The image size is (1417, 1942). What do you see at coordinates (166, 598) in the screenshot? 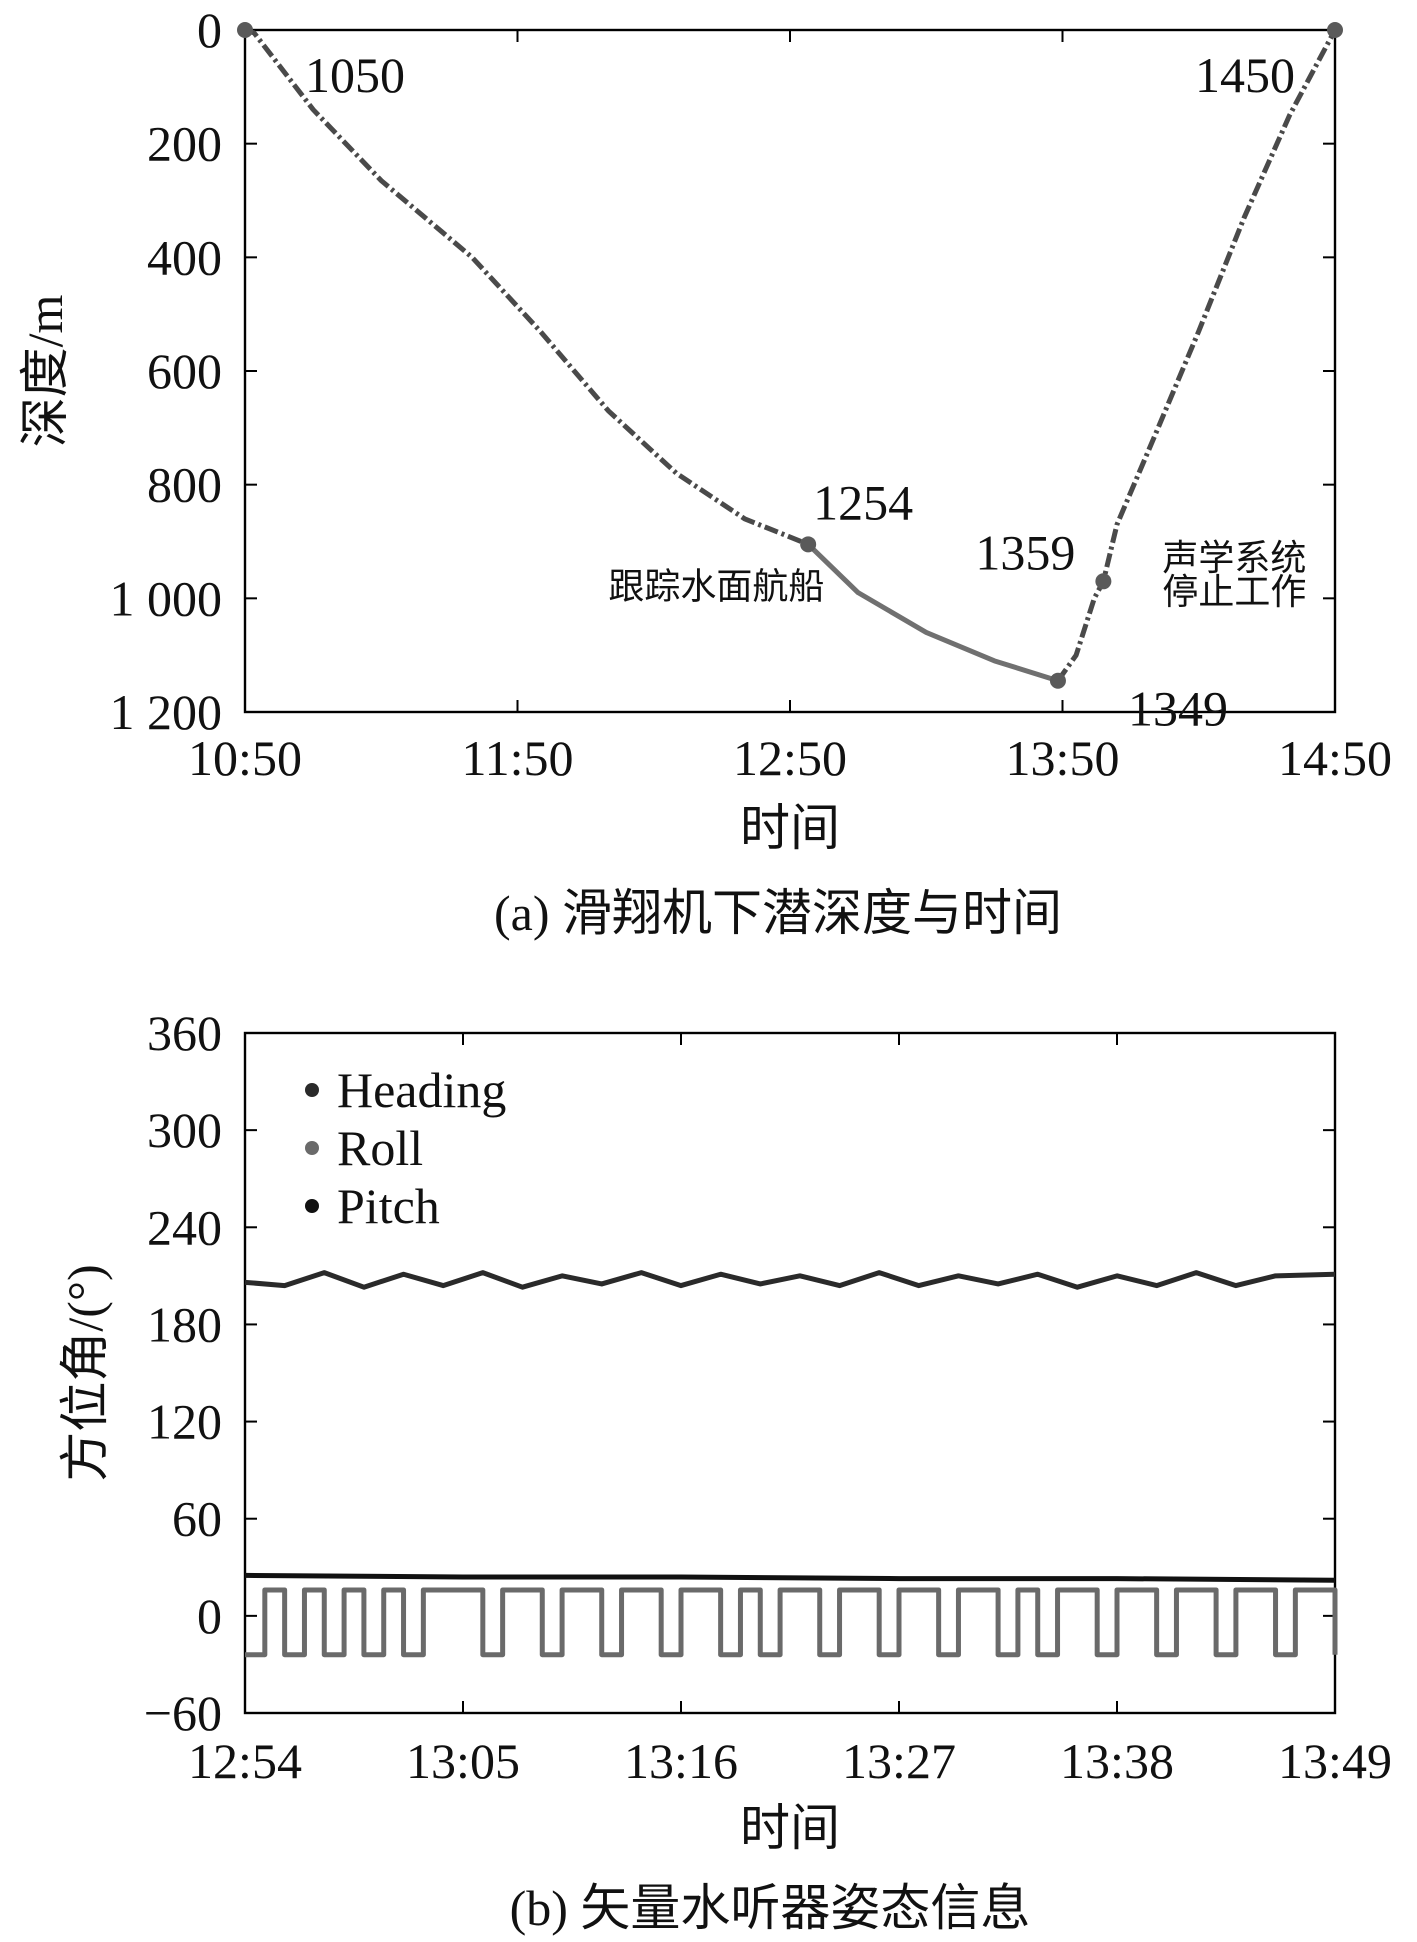
I see `depth-y-tick-label: 1 000` at bounding box center [166, 598].